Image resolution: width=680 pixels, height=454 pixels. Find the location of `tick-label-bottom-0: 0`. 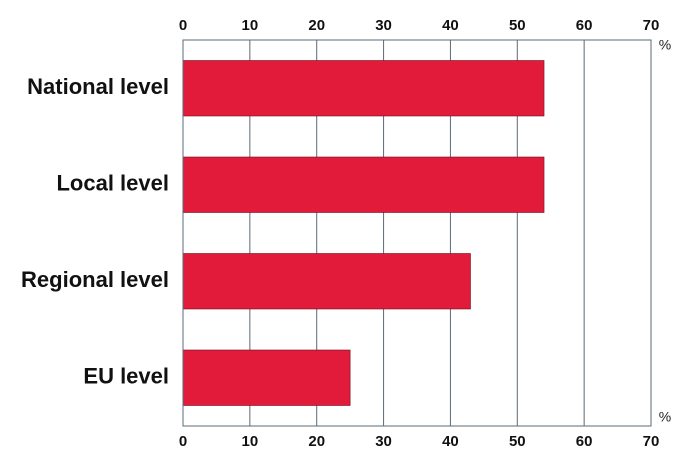

tick-label-bottom-0: 0 is located at coordinates (183, 441).